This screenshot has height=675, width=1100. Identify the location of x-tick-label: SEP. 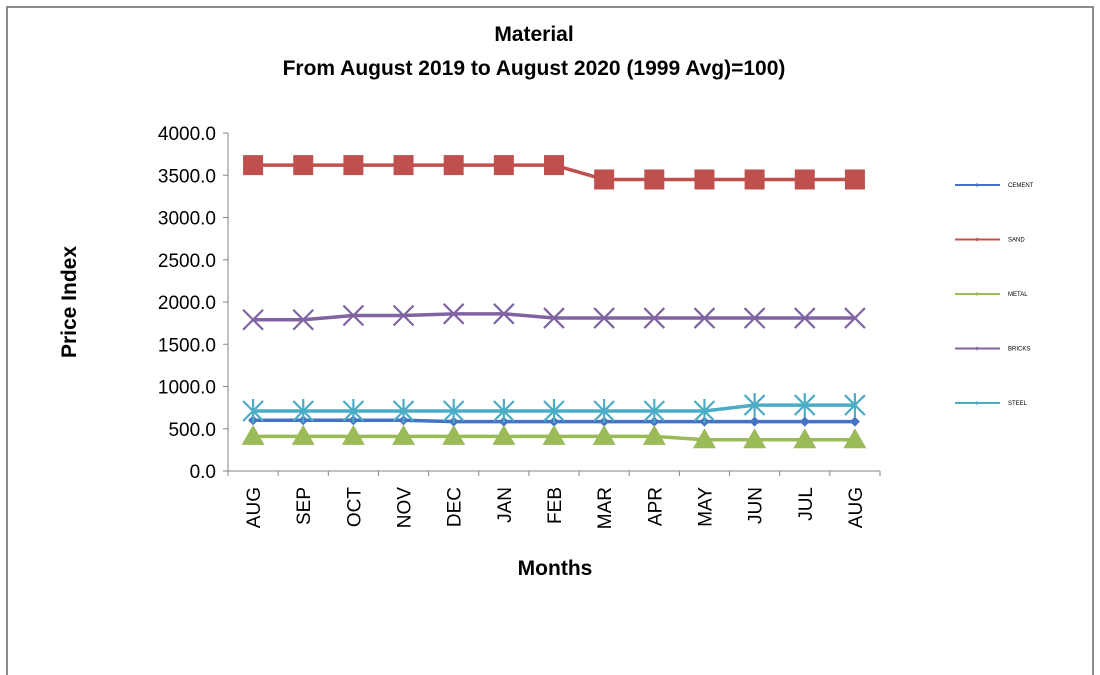
(304, 506).